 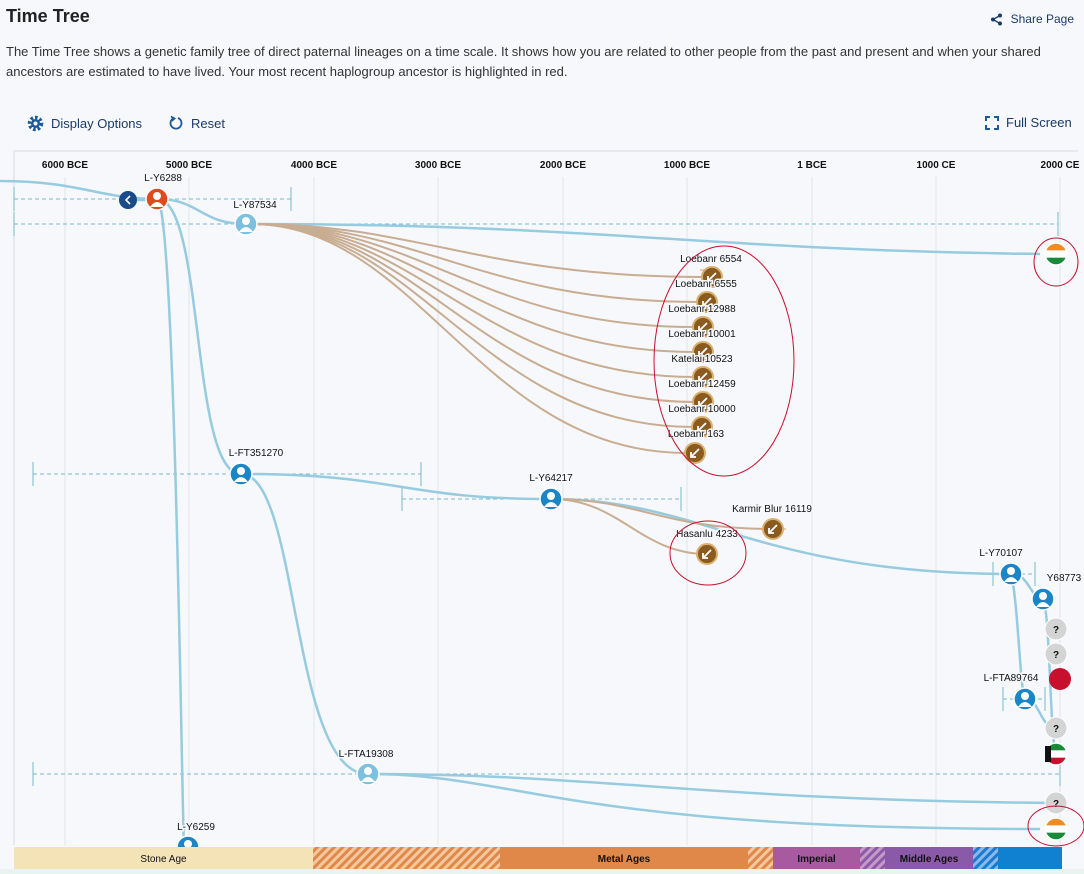 I want to click on node-label: Loebanr 10000, so click(x=702, y=409).